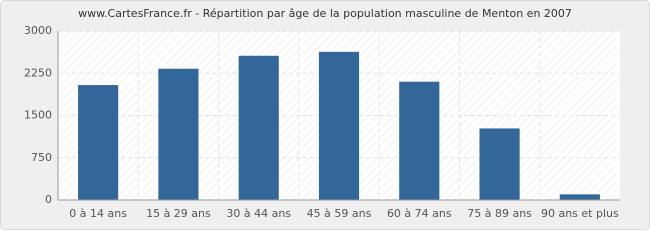 The width and height of the screenshot is (650, 240). I want to click on x-tick-label: 60 à 74 ans, so click(419, 213).